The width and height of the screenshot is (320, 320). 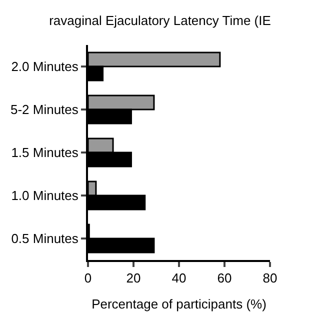 I want to click on y-tick-label: 5-2 Minutes, so click(x=44, y=110).